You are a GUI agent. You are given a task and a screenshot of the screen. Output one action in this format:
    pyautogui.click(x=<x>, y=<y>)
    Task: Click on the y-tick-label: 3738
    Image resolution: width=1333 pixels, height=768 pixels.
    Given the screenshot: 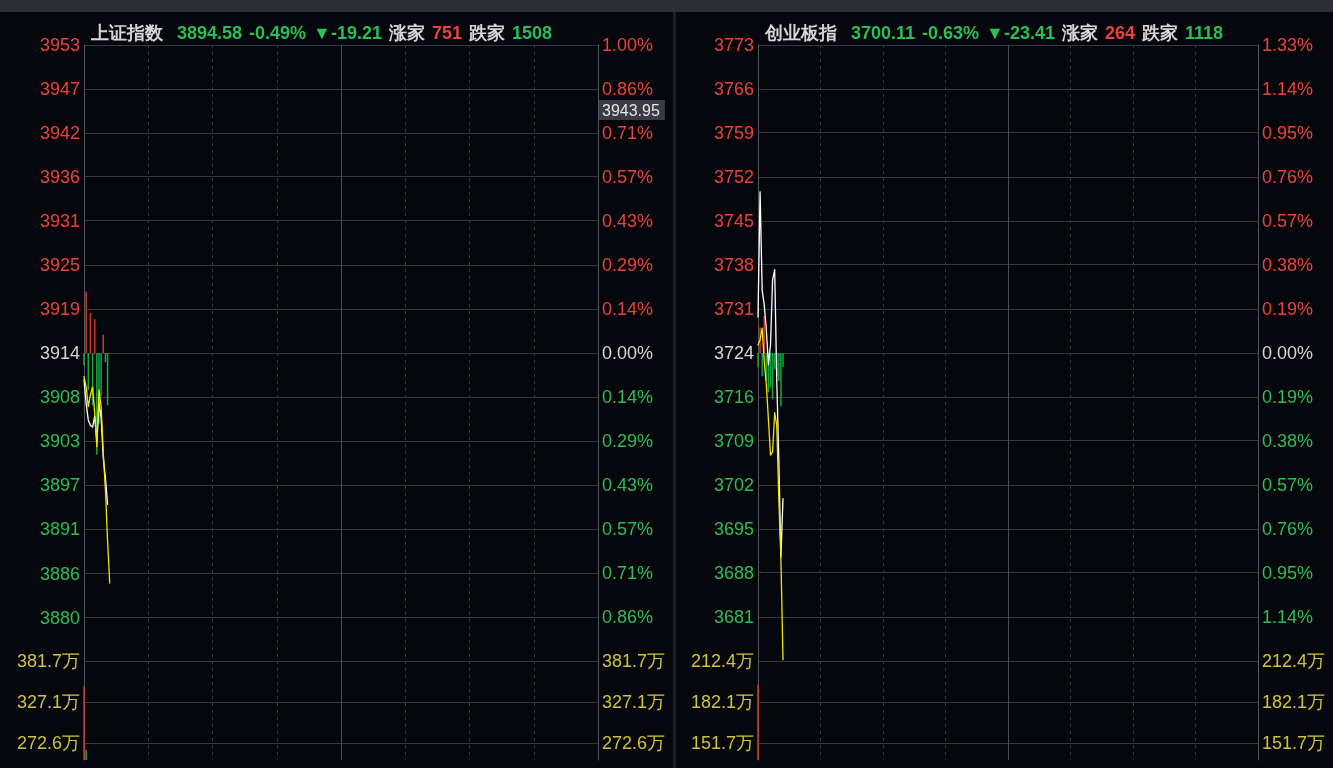 What is the action you would take?
    pyautogui.click(x=733, y=264)
    